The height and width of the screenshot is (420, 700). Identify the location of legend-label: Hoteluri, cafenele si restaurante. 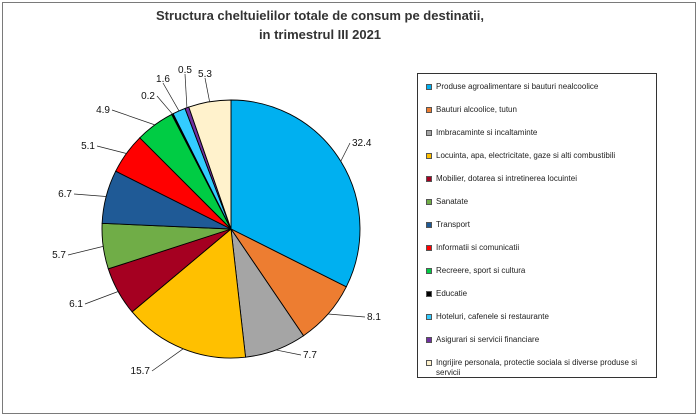
(492, 316).